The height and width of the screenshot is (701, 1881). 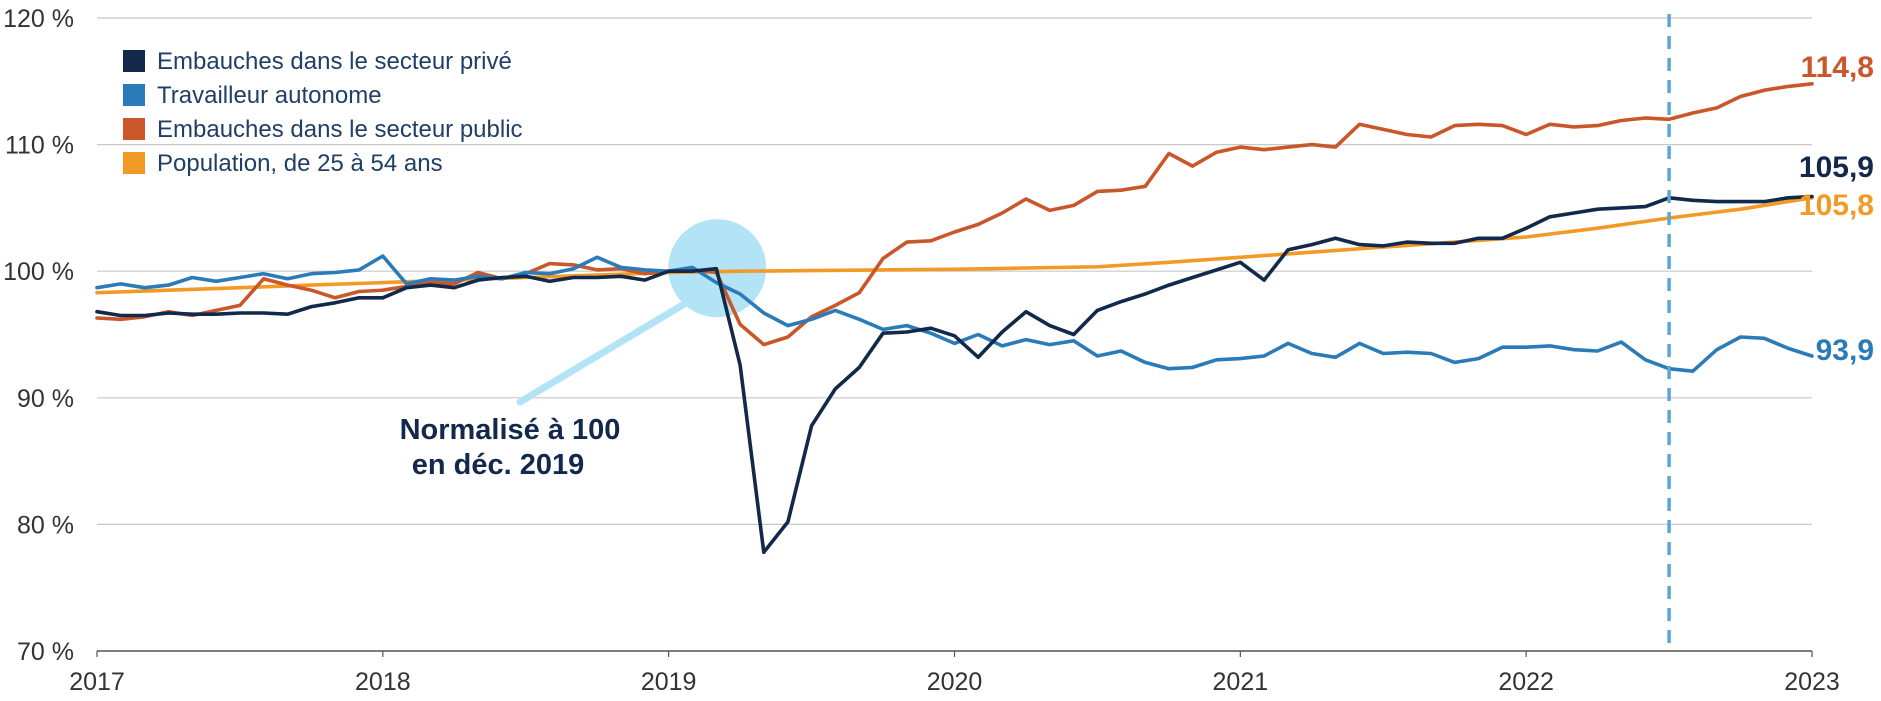 I want to click on legend-label: Embauches dans le secteur public, so click(x=340, y=129).